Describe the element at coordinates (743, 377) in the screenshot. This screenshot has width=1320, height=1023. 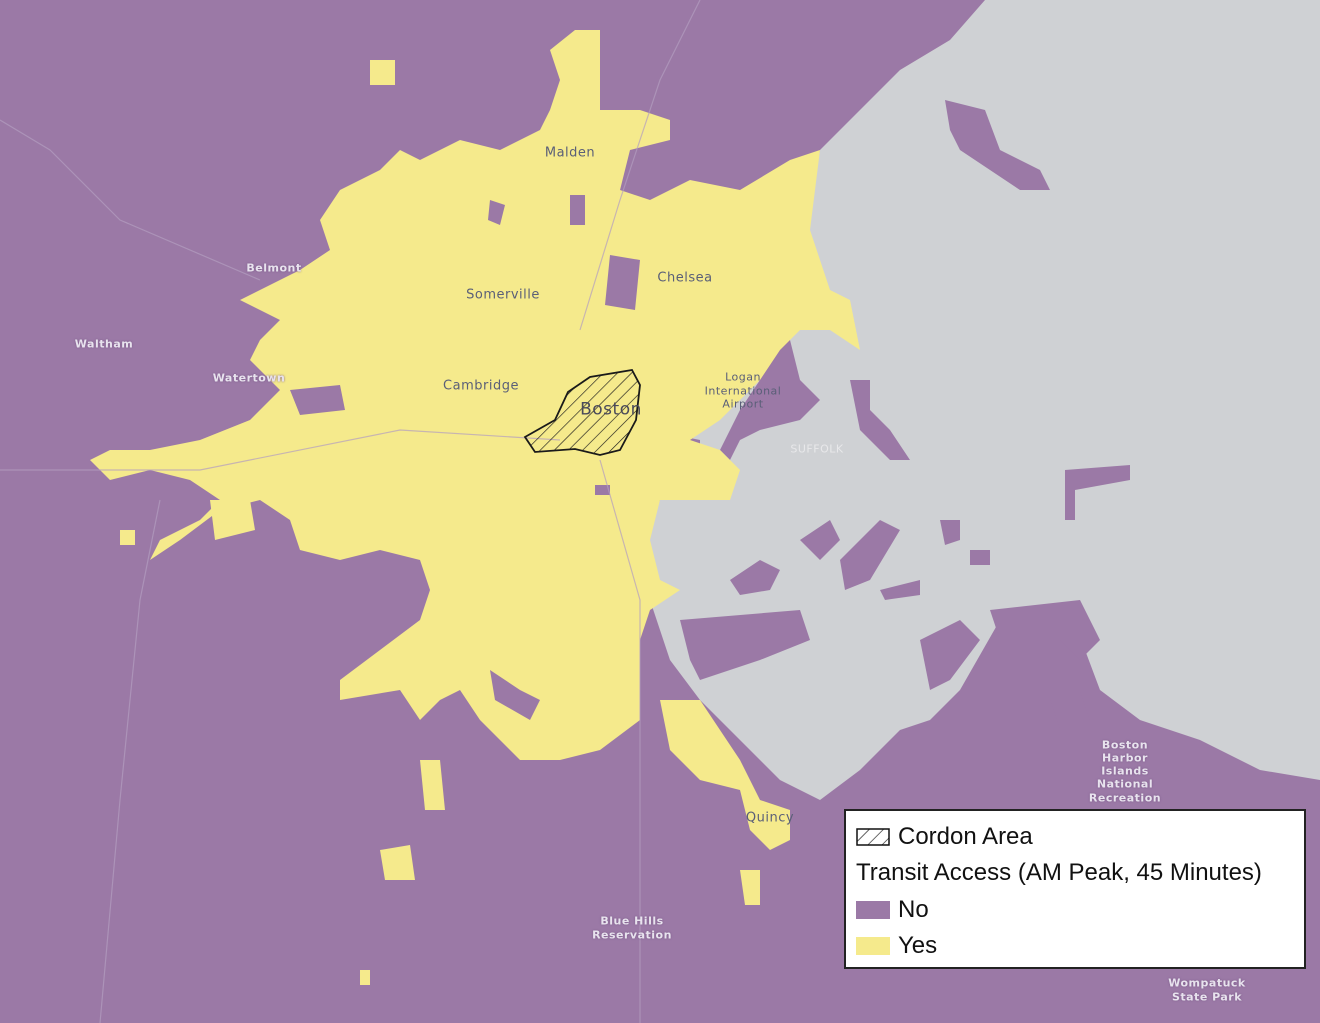
I see `label-logan-1: Logan` at that location.